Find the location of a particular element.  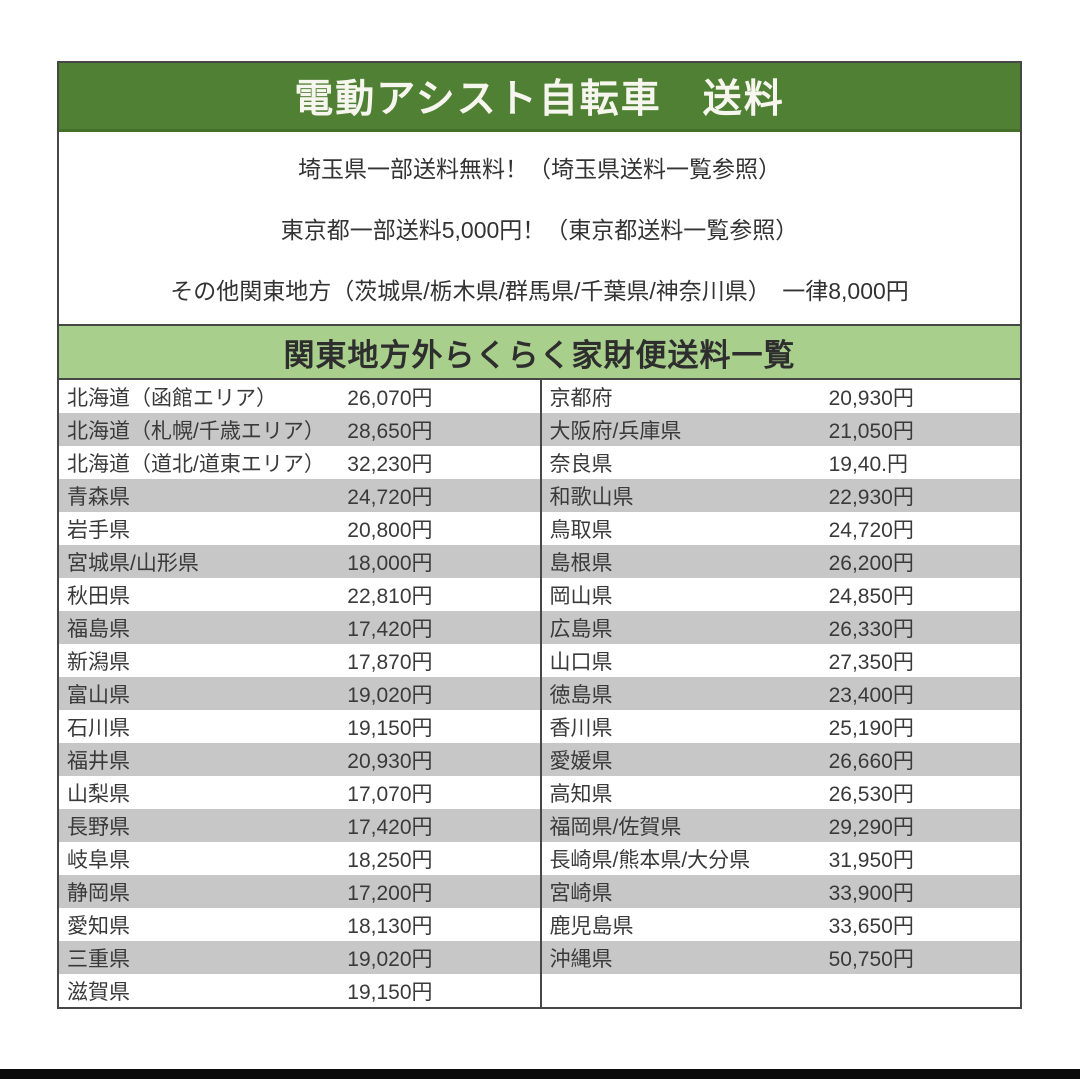

prefecture-name: 徳島県 is located at coordinates (581, 695).